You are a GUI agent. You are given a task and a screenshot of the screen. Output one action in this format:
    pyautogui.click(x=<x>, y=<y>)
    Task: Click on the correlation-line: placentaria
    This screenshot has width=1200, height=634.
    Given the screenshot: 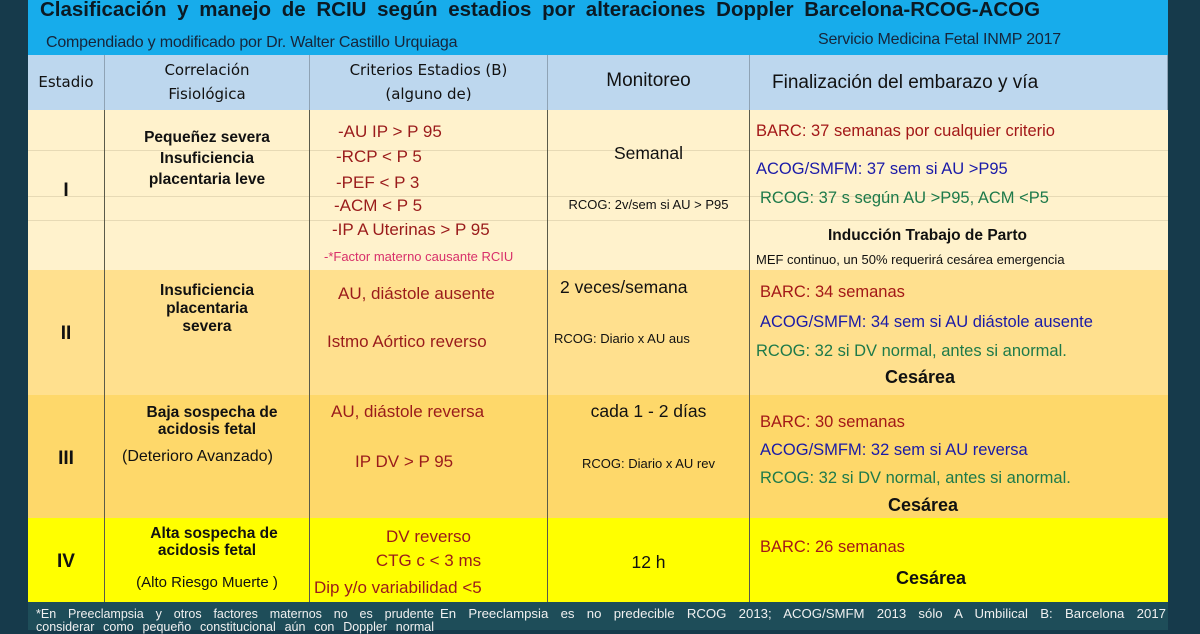 What is the action you would take?
    pyautogui.click(x=207, y=308)
    